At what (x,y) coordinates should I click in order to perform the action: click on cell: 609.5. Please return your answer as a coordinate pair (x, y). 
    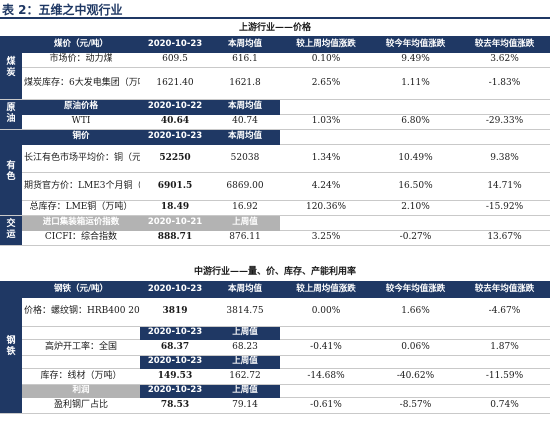
    Looking at the image, I should click on (175, 60).